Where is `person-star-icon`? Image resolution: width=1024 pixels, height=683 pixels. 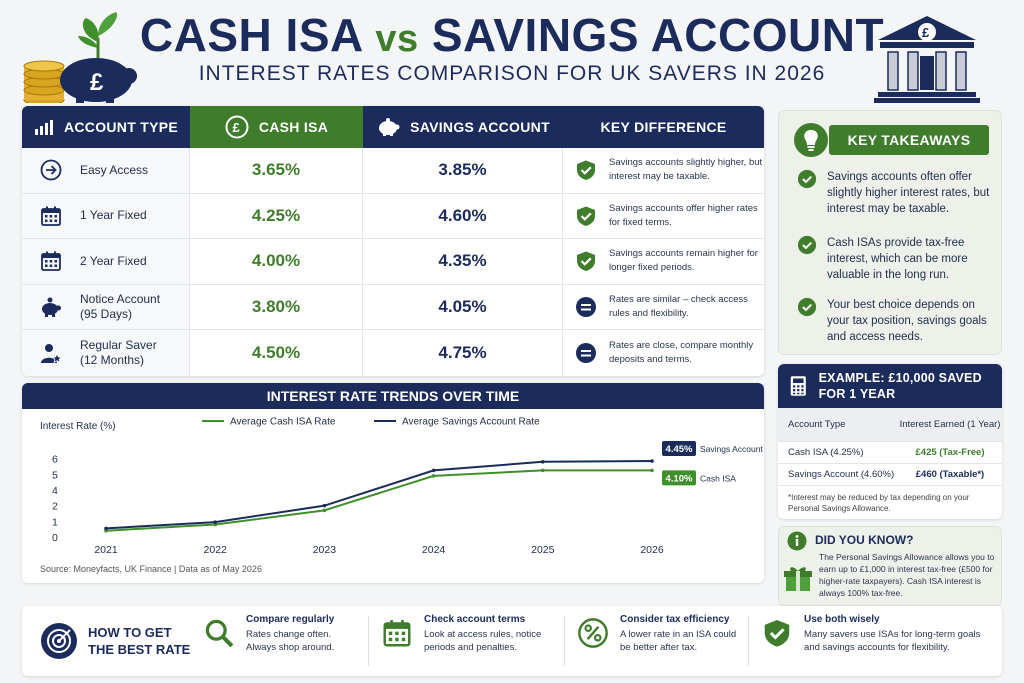 person-star-icon is located at coordinates (51, 354).